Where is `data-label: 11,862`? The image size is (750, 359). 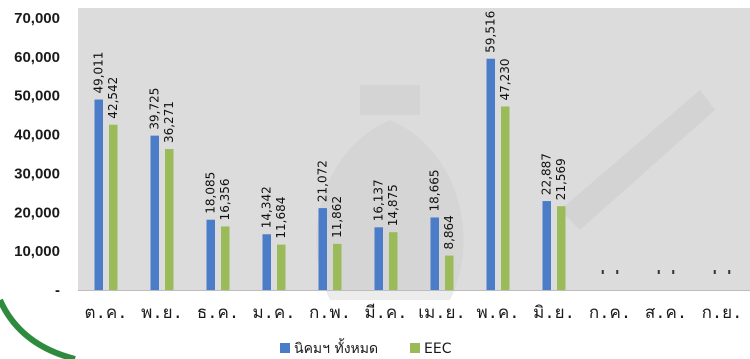 data-label: 11,862 is located at coordinates (337, 217).